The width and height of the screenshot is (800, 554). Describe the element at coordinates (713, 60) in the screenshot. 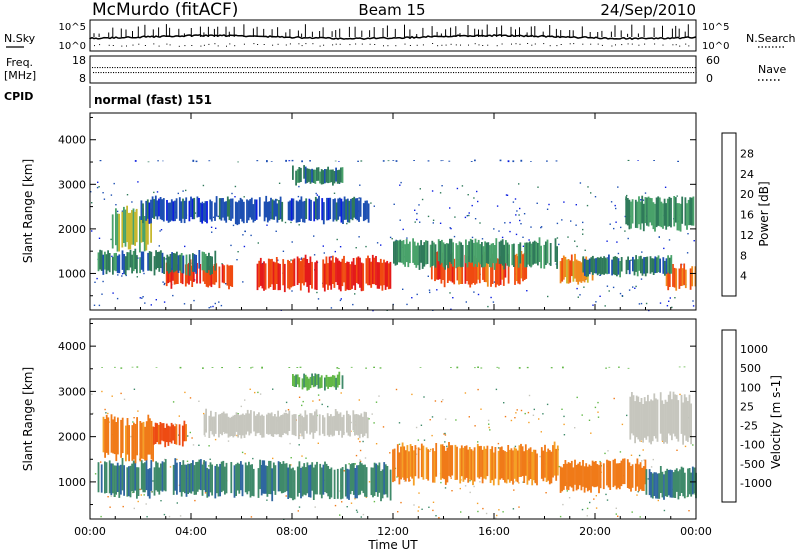

I see `nave-tick-top: 60` at that location.